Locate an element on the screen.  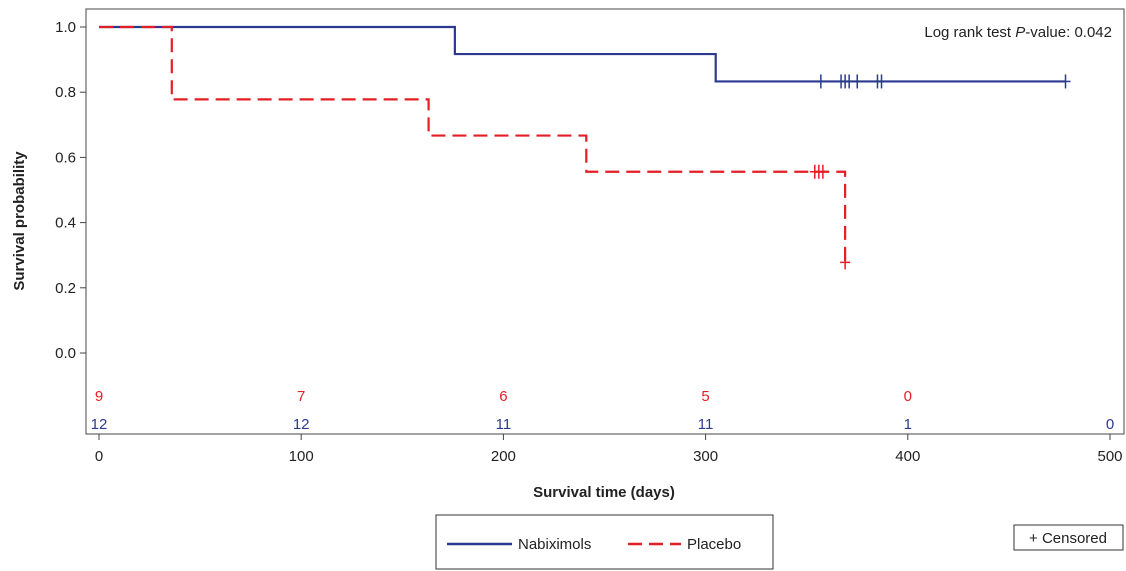
annotation: Log rank test P-value: 0.042 is located at coordinates (1018, 32).